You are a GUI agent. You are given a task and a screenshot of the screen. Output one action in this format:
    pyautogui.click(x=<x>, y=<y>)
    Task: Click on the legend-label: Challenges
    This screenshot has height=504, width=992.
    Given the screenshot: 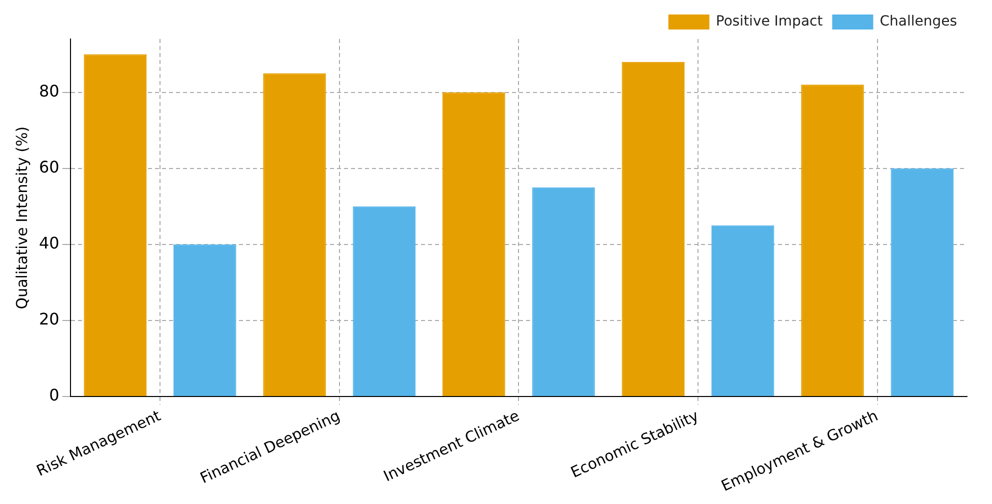 What is the action you would take?
    pyautogui.click(x=919, y=22)
    